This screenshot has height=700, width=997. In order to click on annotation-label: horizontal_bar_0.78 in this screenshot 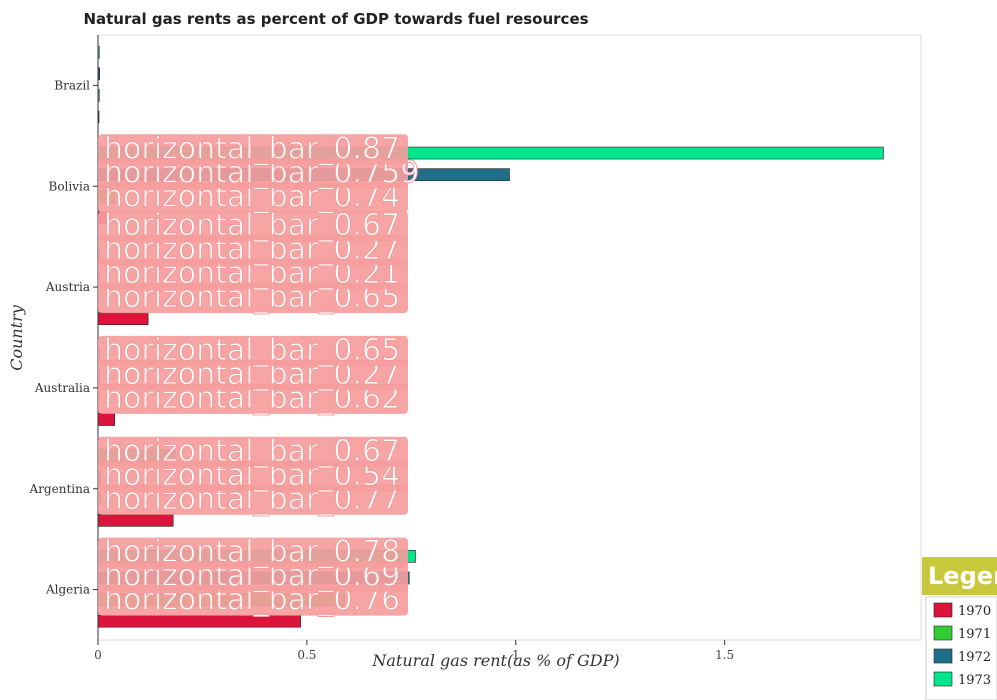, I will do `click(252, 552)`.